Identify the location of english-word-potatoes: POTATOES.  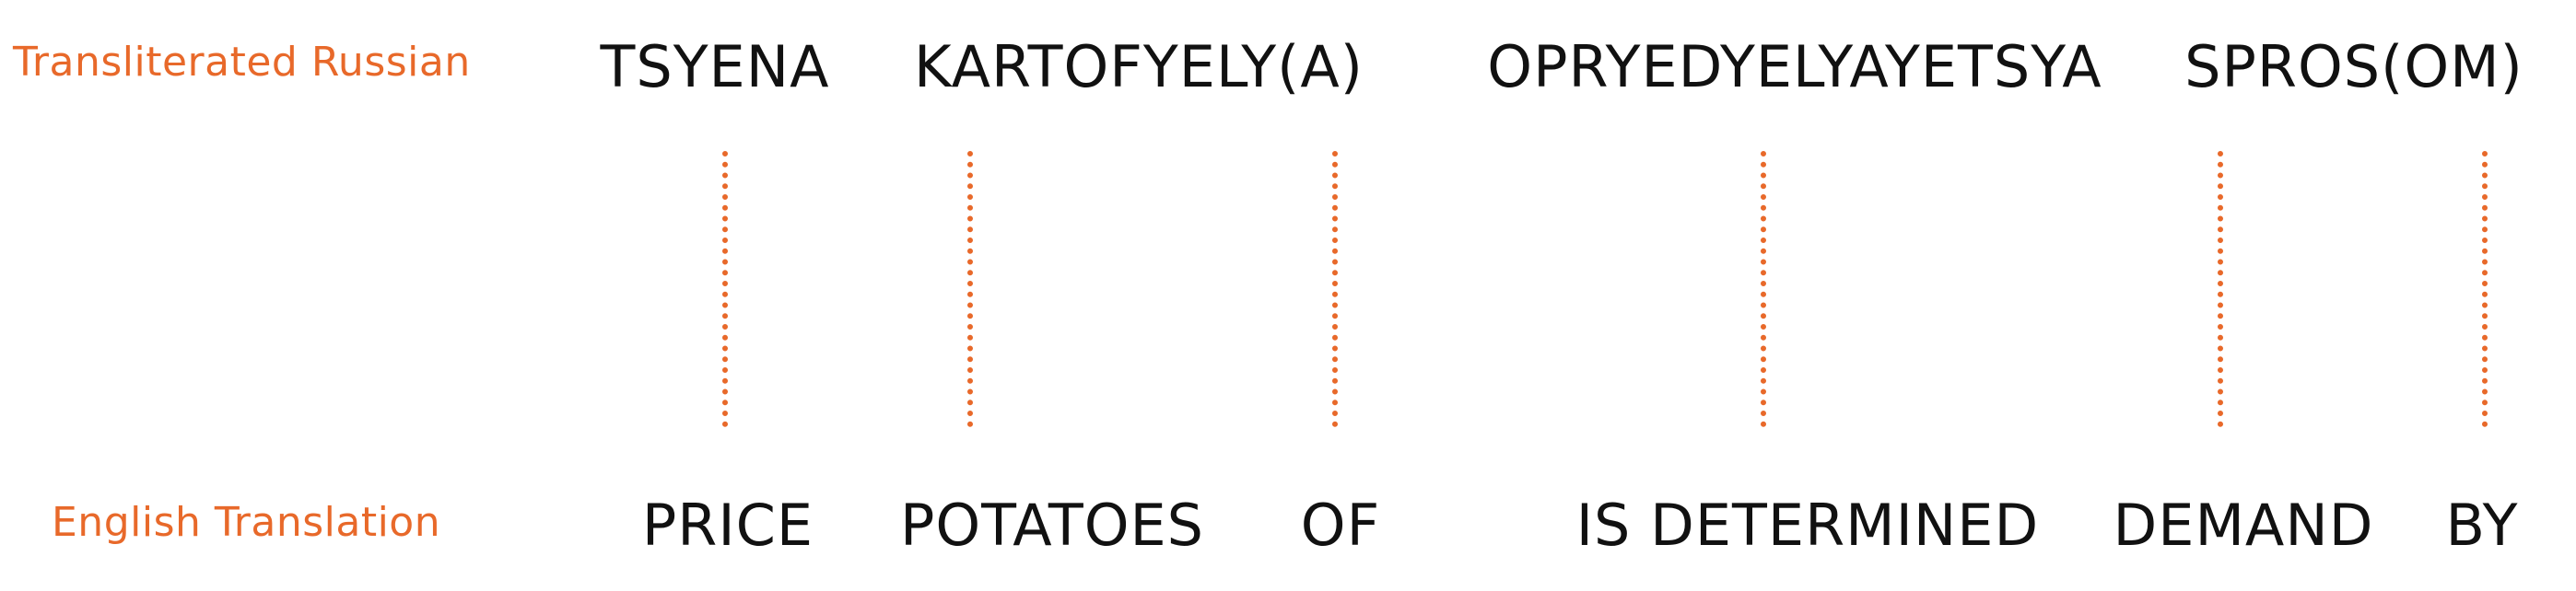
(1052, 525).